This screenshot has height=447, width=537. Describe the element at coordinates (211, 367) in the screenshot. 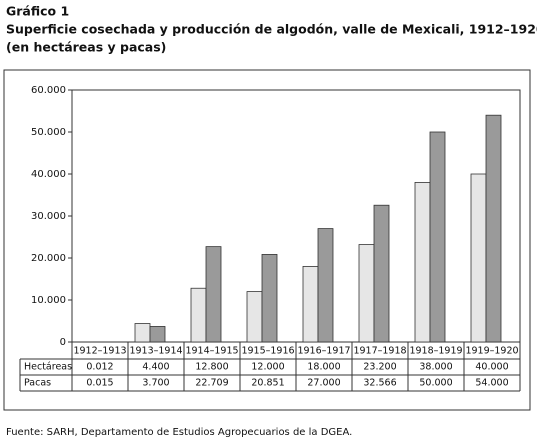

I see `table-value: 12.800` at that location.